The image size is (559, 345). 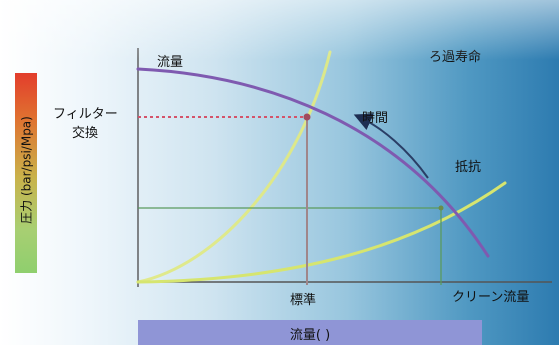 What do you see at coordinates (303, 300) in the screenshot?
I see `standard-label: 標準` at bounding box center [303, 300].